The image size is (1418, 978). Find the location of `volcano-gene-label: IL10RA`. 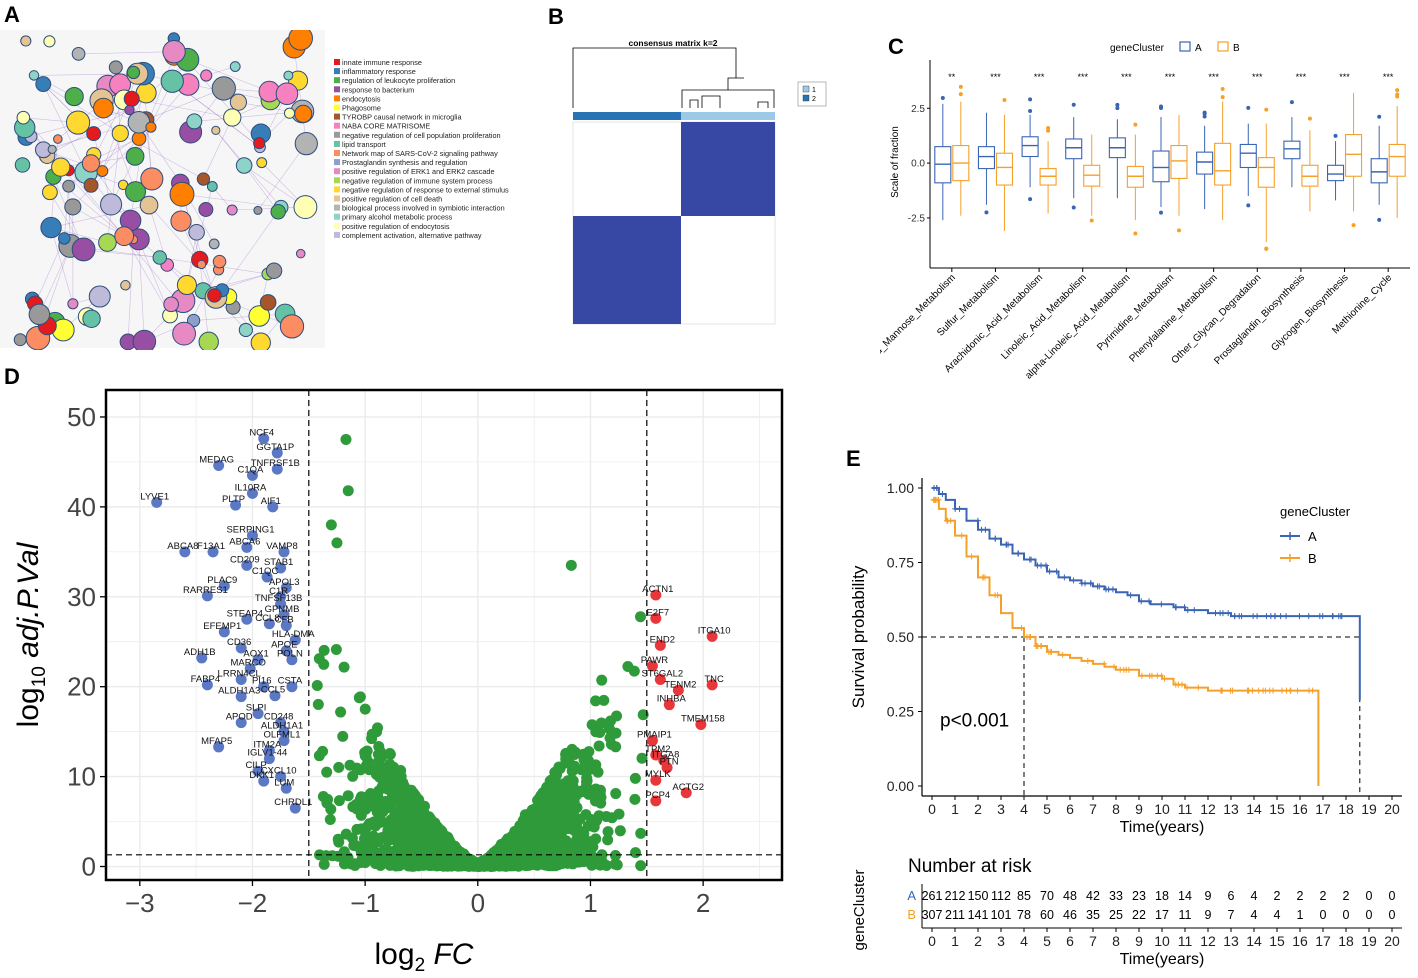

volcano-gene-label: IL10RA is located at coordinates (251, 487).